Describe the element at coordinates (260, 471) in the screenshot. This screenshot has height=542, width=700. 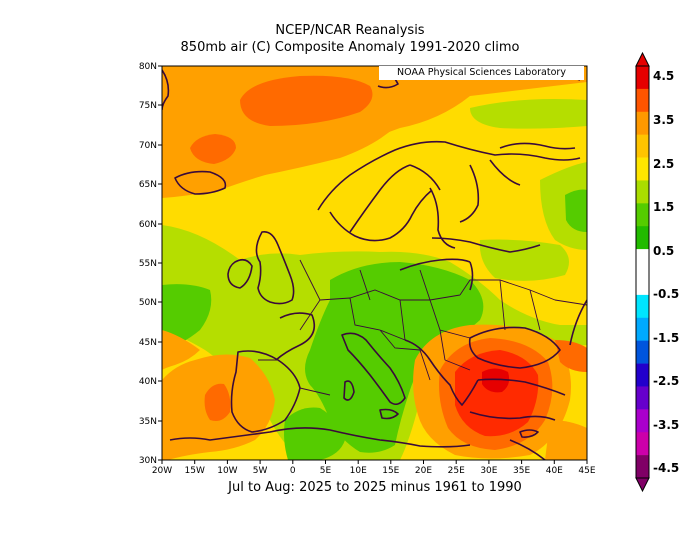
I see `lon-label: 5W` at that location.